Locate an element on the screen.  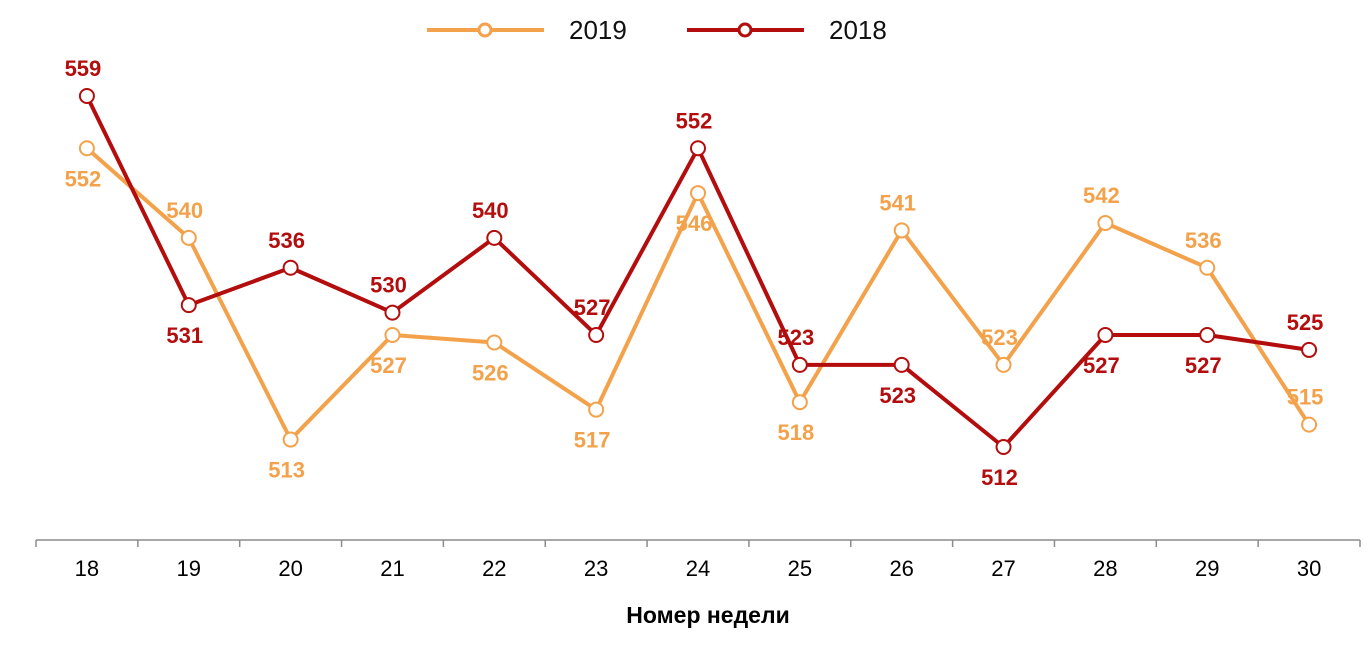
x-tick-label: 24 is located at coordinates (698, 568).